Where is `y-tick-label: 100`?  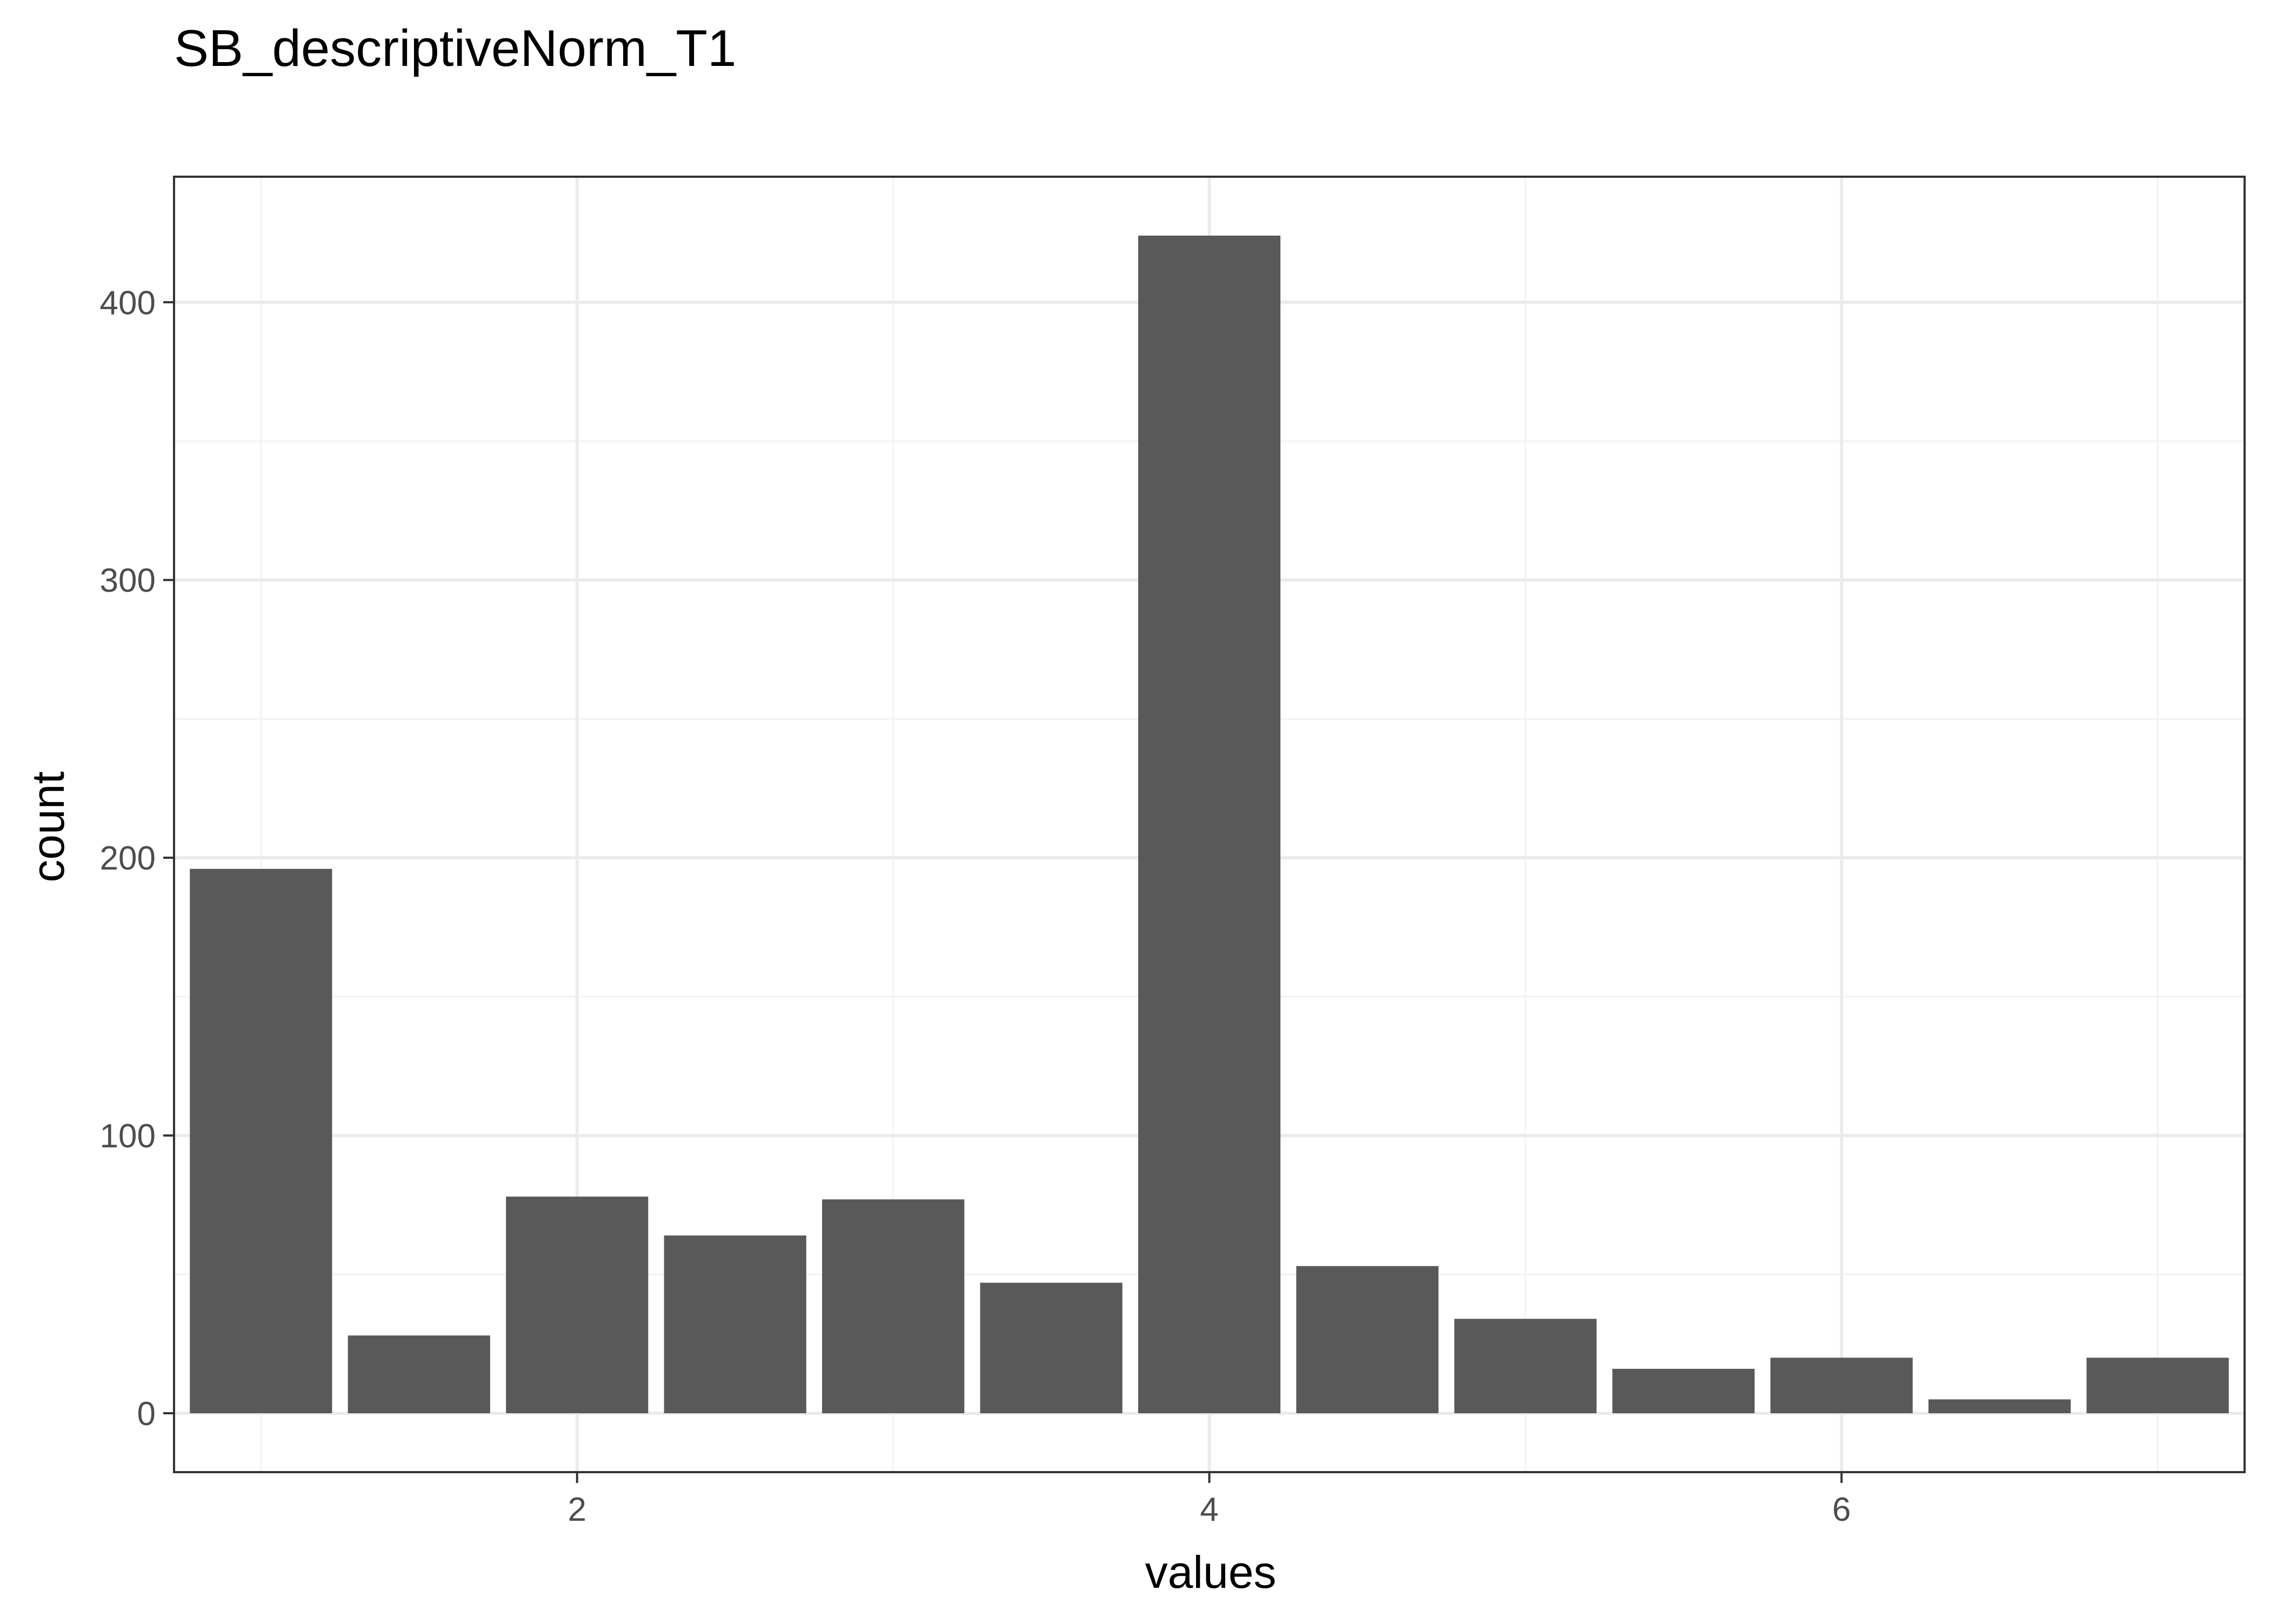 y-tick-label: 100 is located at coordinates (128, 1137).